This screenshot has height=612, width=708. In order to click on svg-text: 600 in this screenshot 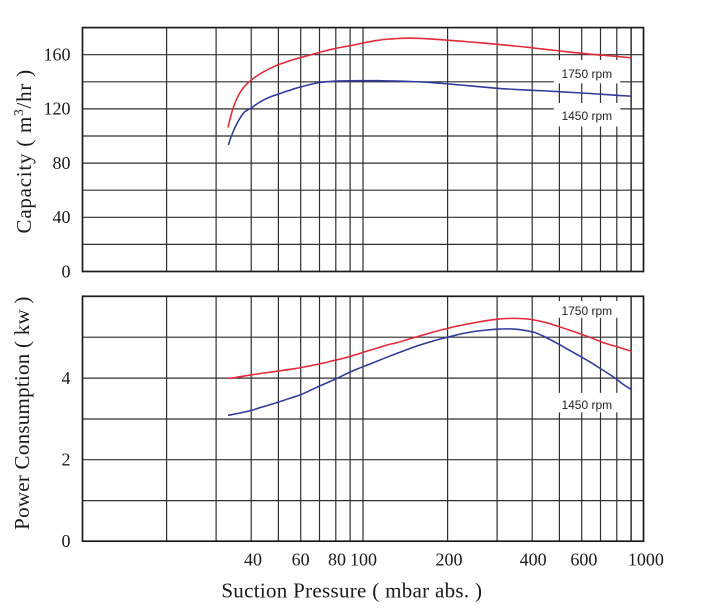, I will do `click(583, 560)`.